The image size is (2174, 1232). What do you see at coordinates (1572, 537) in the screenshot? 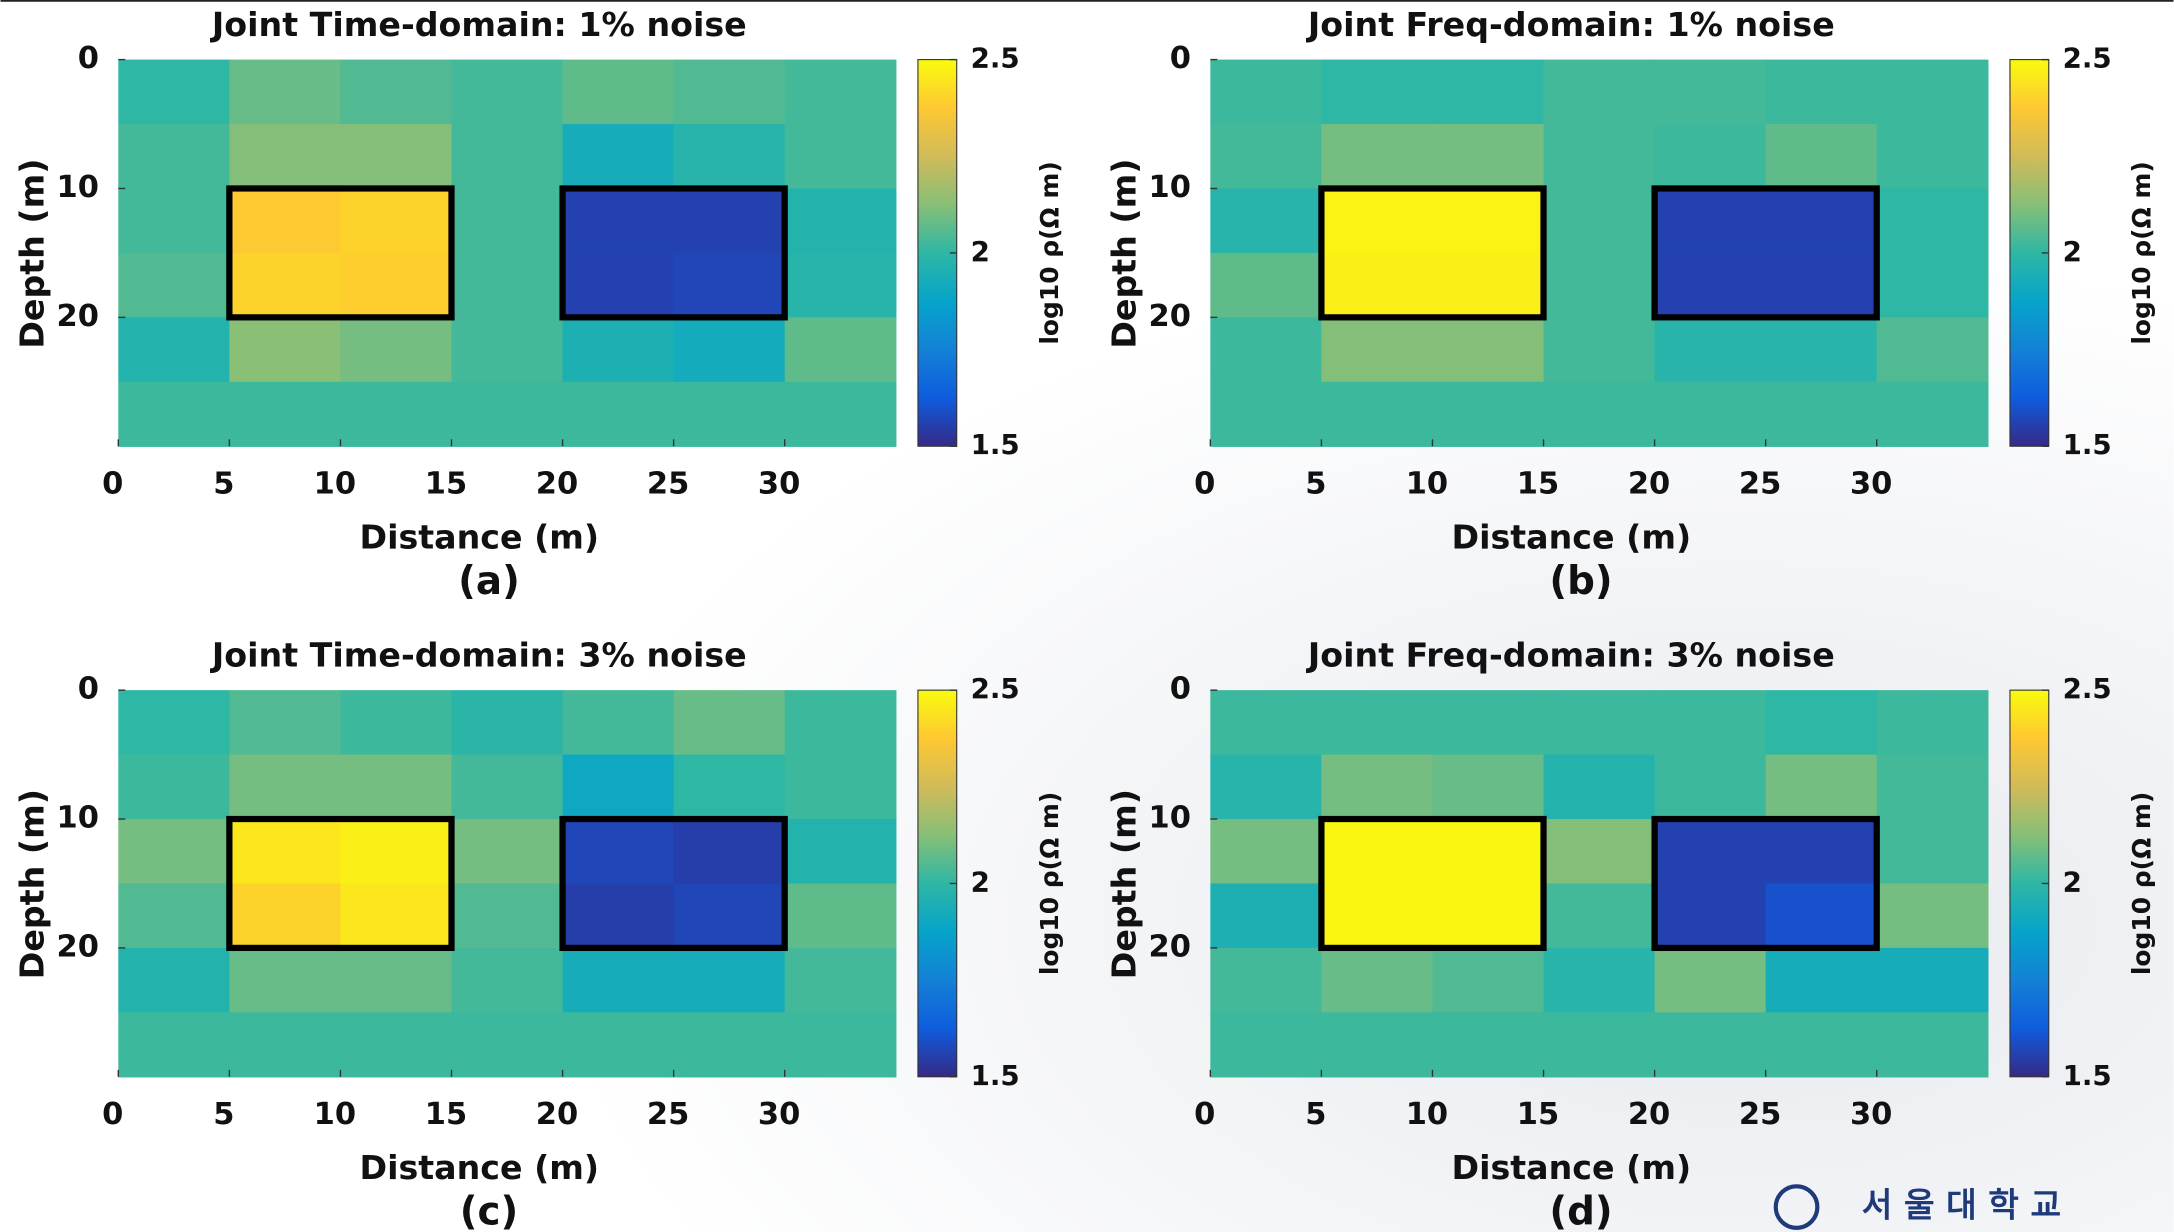
I see `x-axis-label: Distance (m)` at bounding box center [1572, 537].